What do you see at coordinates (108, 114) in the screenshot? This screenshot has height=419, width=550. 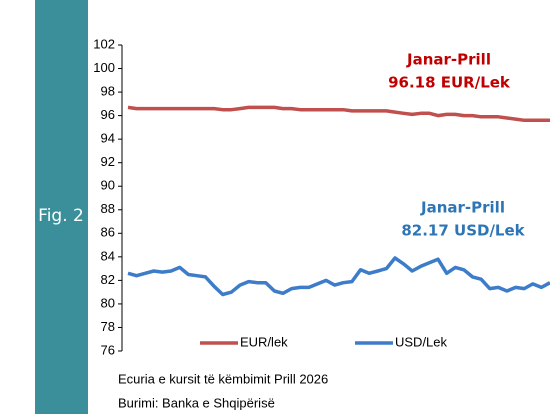 I see `y-tick-label: 96` at bounding box center [108, 114].